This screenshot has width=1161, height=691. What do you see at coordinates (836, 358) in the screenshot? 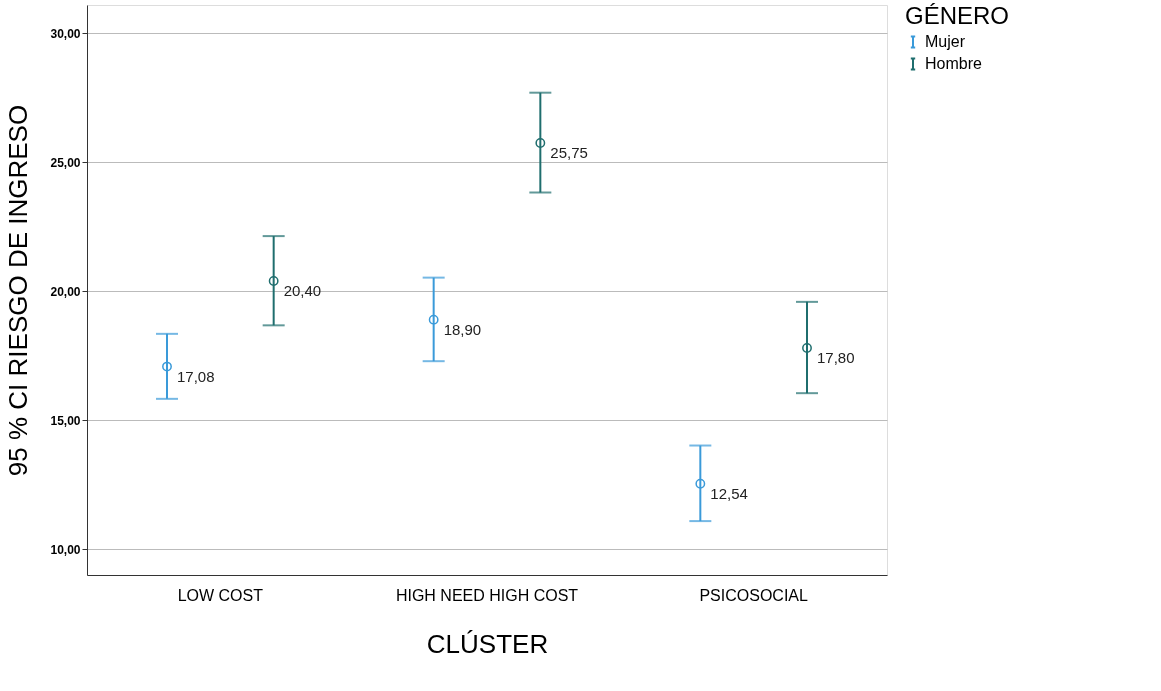
I see `data-label: 17,80` at bounding box center [836, 358].